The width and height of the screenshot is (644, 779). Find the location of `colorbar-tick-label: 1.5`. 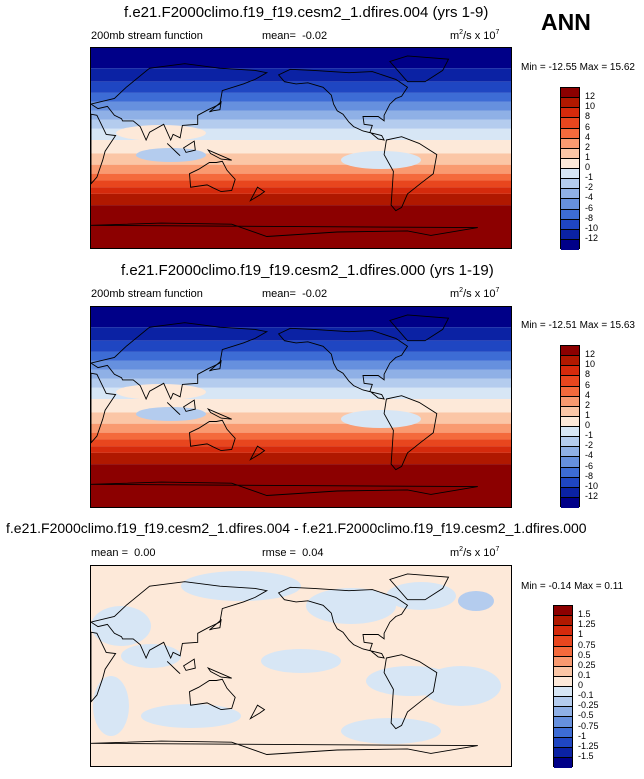

colorbar-tick-label: 1.5 is located at coordinates (584, 614).